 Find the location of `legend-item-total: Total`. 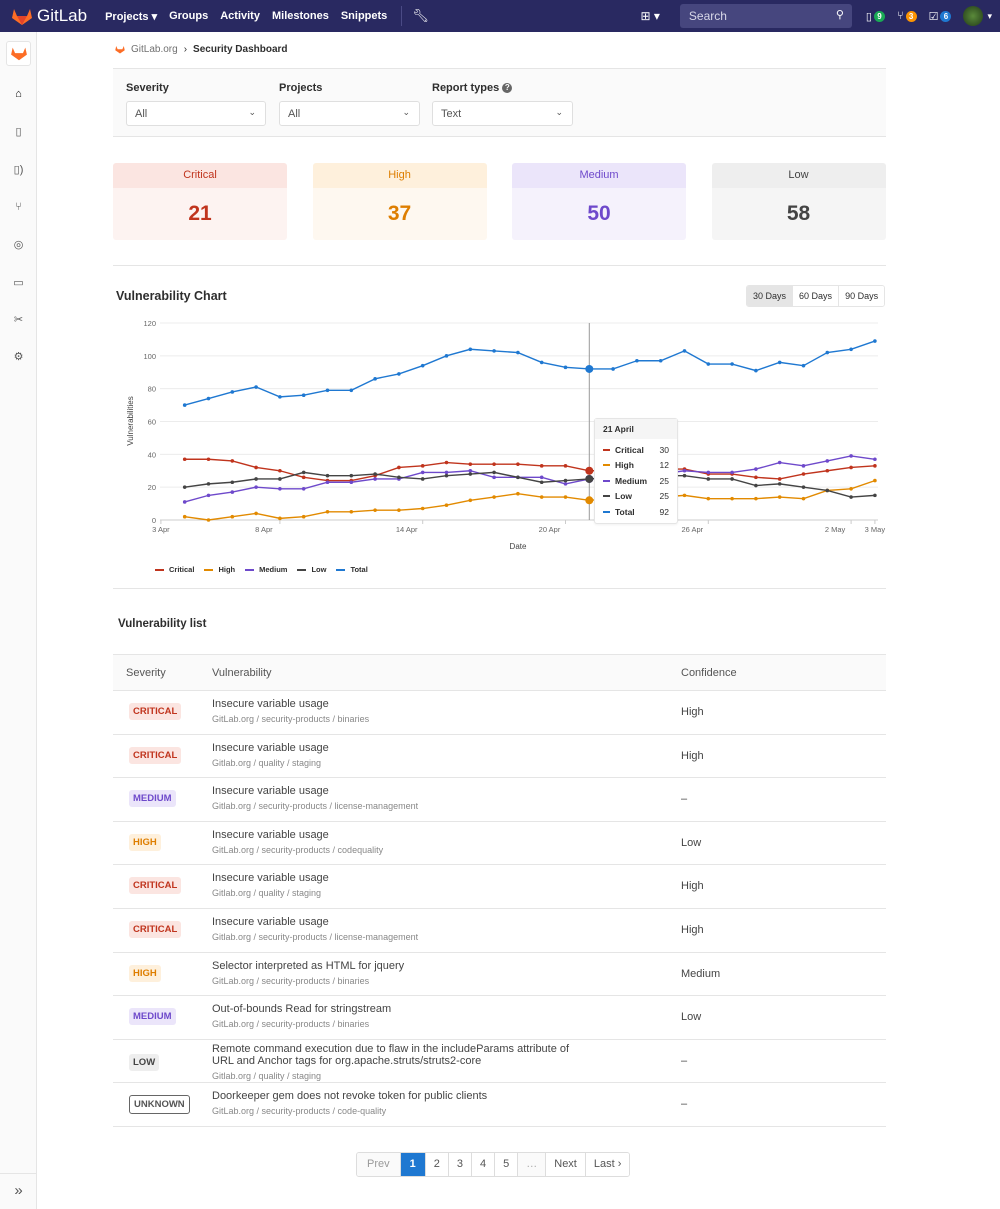

legend-item-total: Total is located at coordinates (352, 569).